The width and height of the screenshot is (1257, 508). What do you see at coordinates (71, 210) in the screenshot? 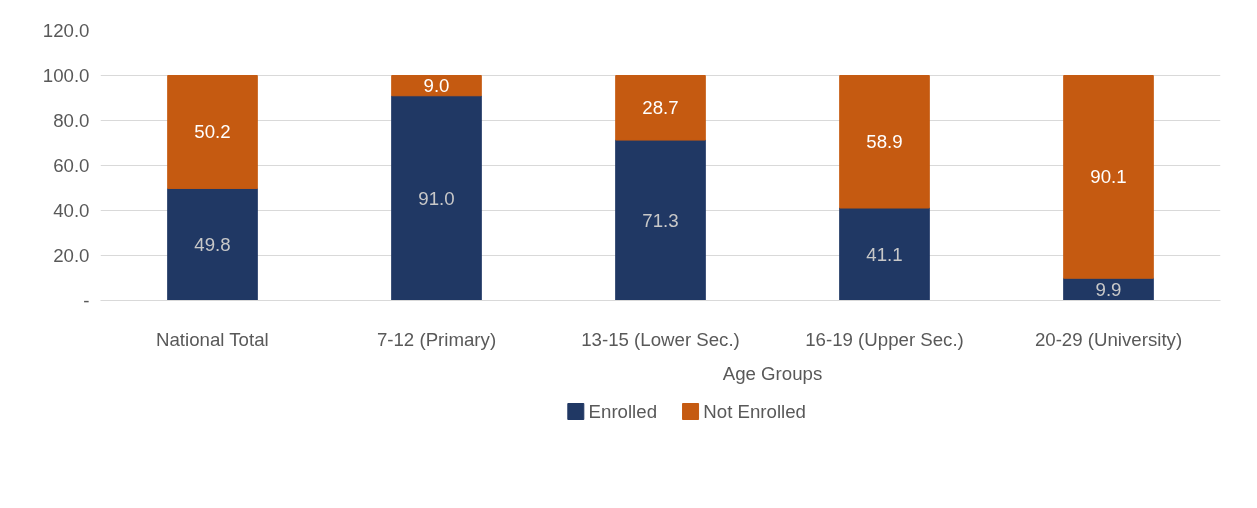
I see `y-tick-label: 40.0` at bounding box center [71, 210].